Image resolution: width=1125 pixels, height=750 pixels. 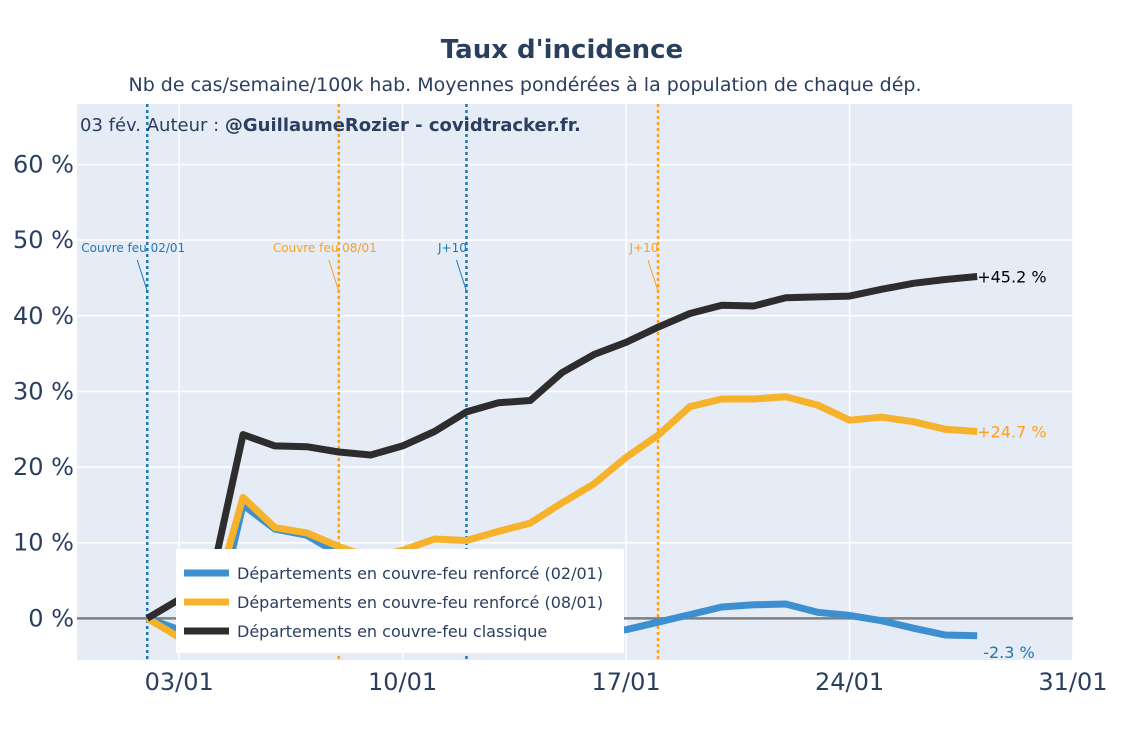 I want to click on legend-box, so click(x=400, y=601).